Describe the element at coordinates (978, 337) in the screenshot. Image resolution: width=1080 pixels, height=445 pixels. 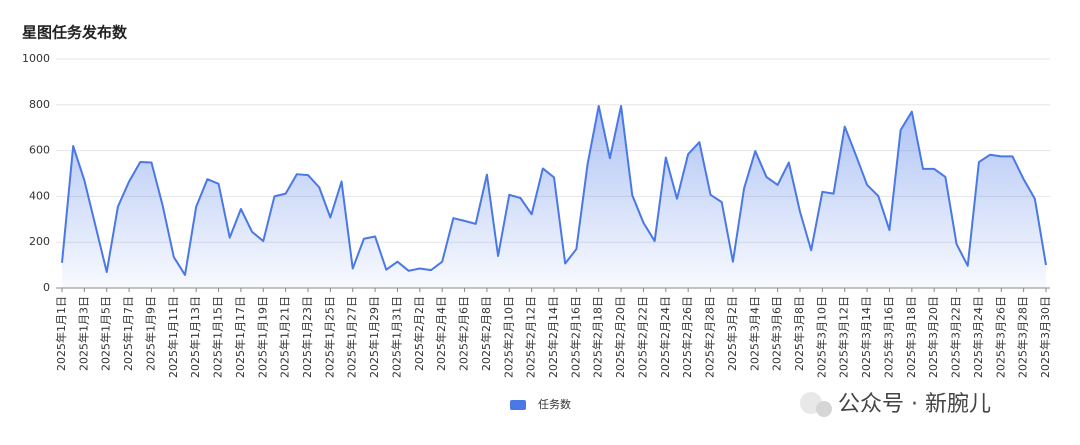
I see `x-tick-label: 2025年3月24日` at that location.